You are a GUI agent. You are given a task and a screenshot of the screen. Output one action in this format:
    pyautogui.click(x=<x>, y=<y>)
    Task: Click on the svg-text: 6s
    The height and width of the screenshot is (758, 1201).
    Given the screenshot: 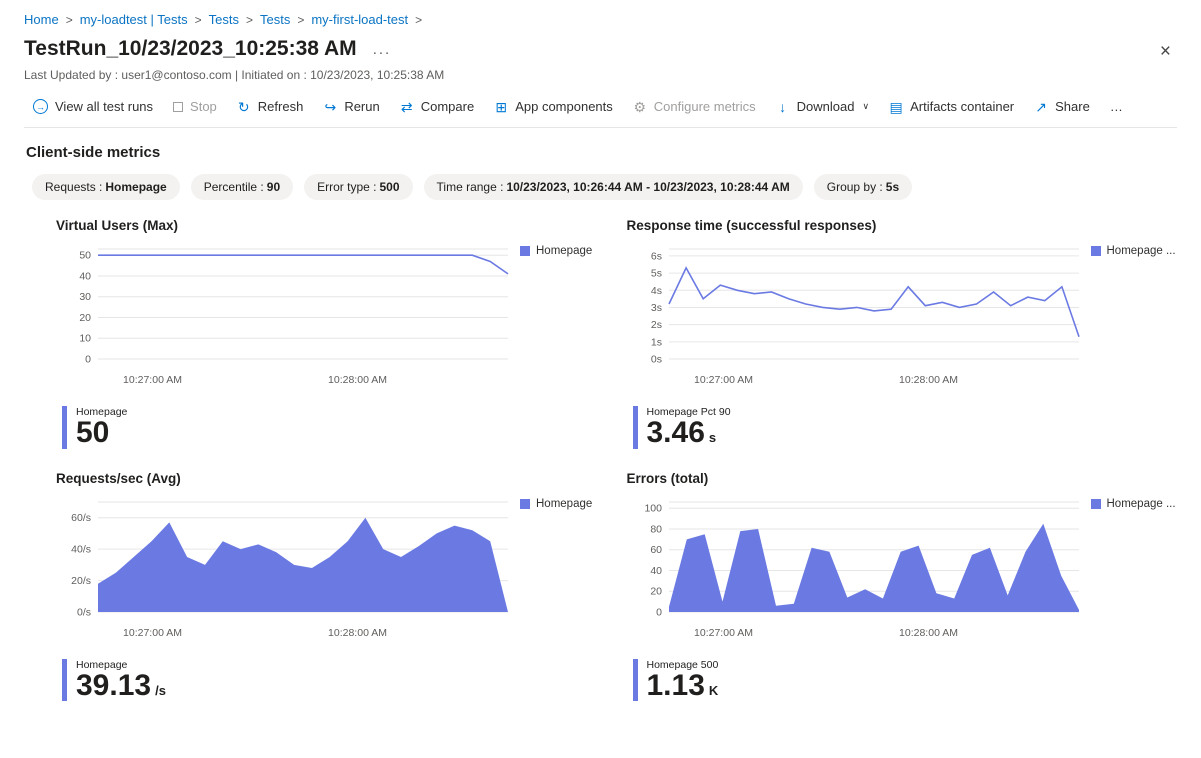 What is the action you would take?
    pyautogui.click(x=655, y=256)
    